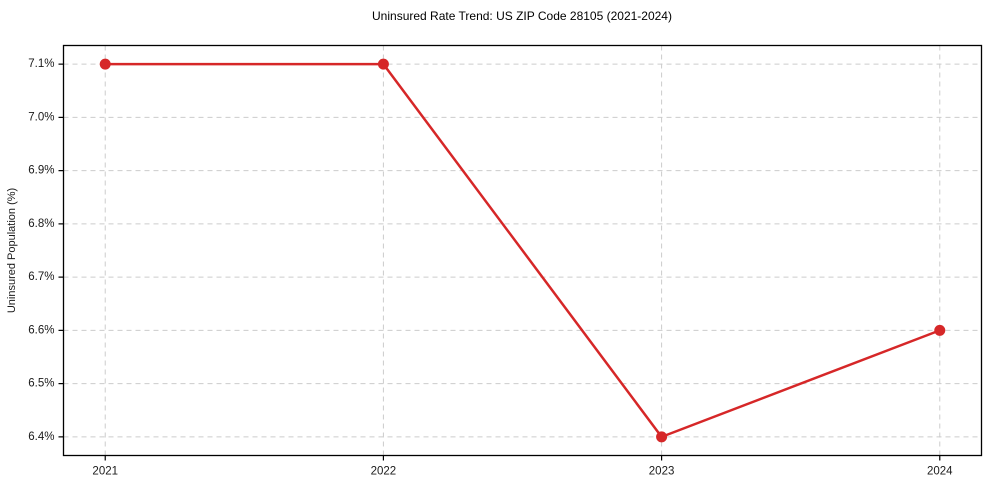  I want to click on y-tick-label: 6.6%, so click(41, 330).